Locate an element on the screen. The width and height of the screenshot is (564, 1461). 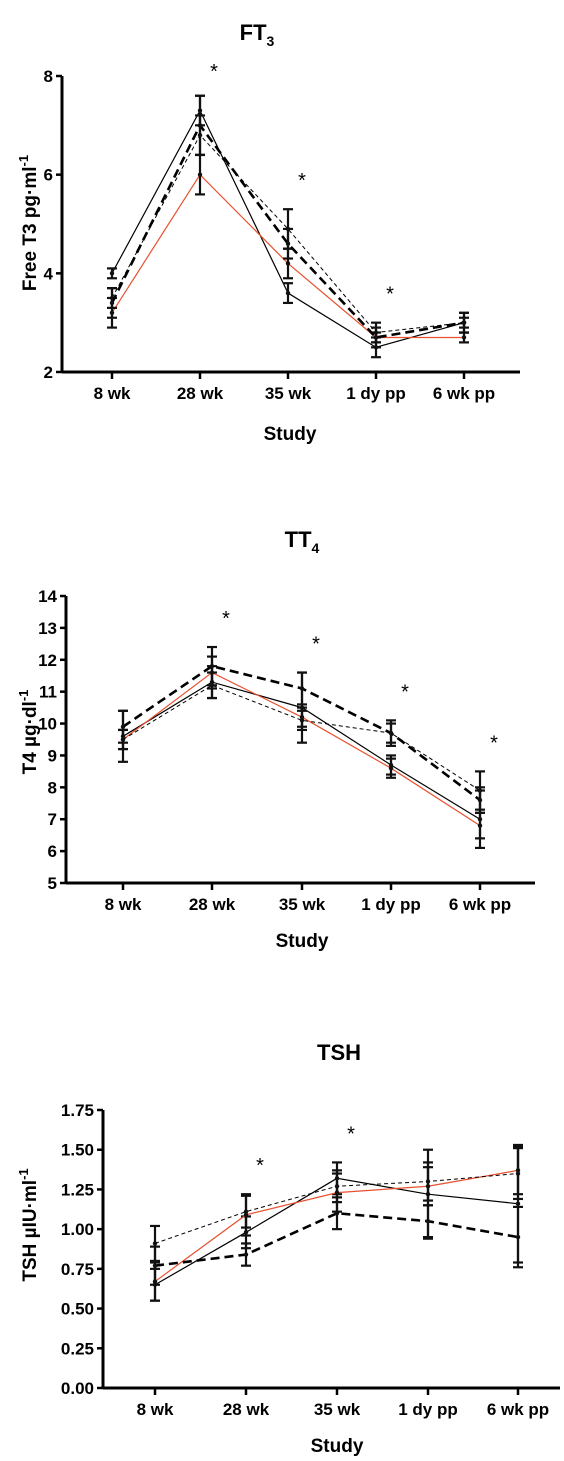
y-tick-label: 1.50 is located at coordinates (77, 1150).